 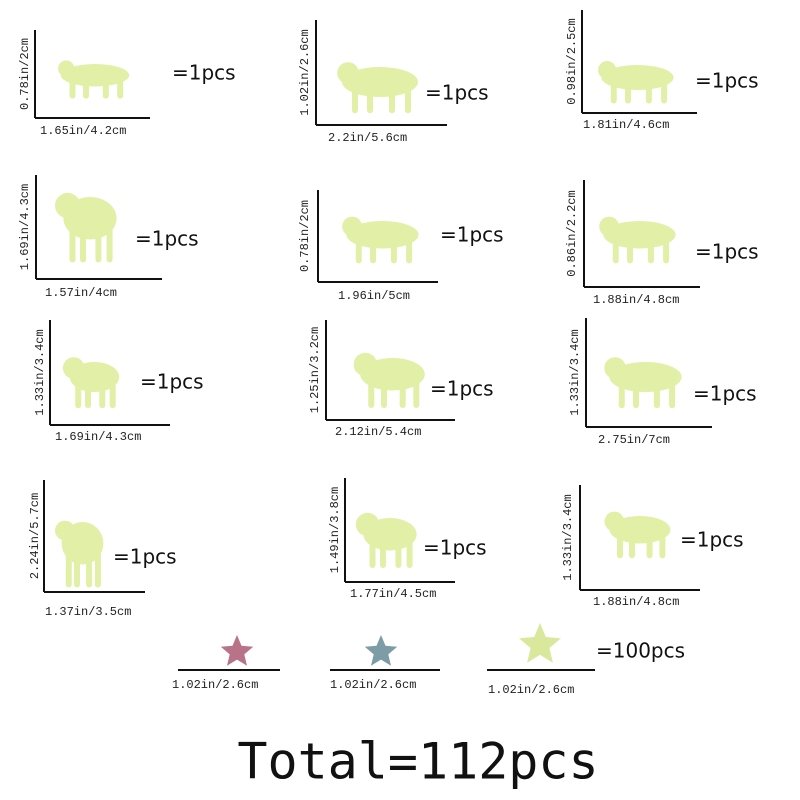 What do you see at coordinates (640, 651) in the screenshot?
I see `stars-quantity: =100pcs` at bounding box center [640, 651].